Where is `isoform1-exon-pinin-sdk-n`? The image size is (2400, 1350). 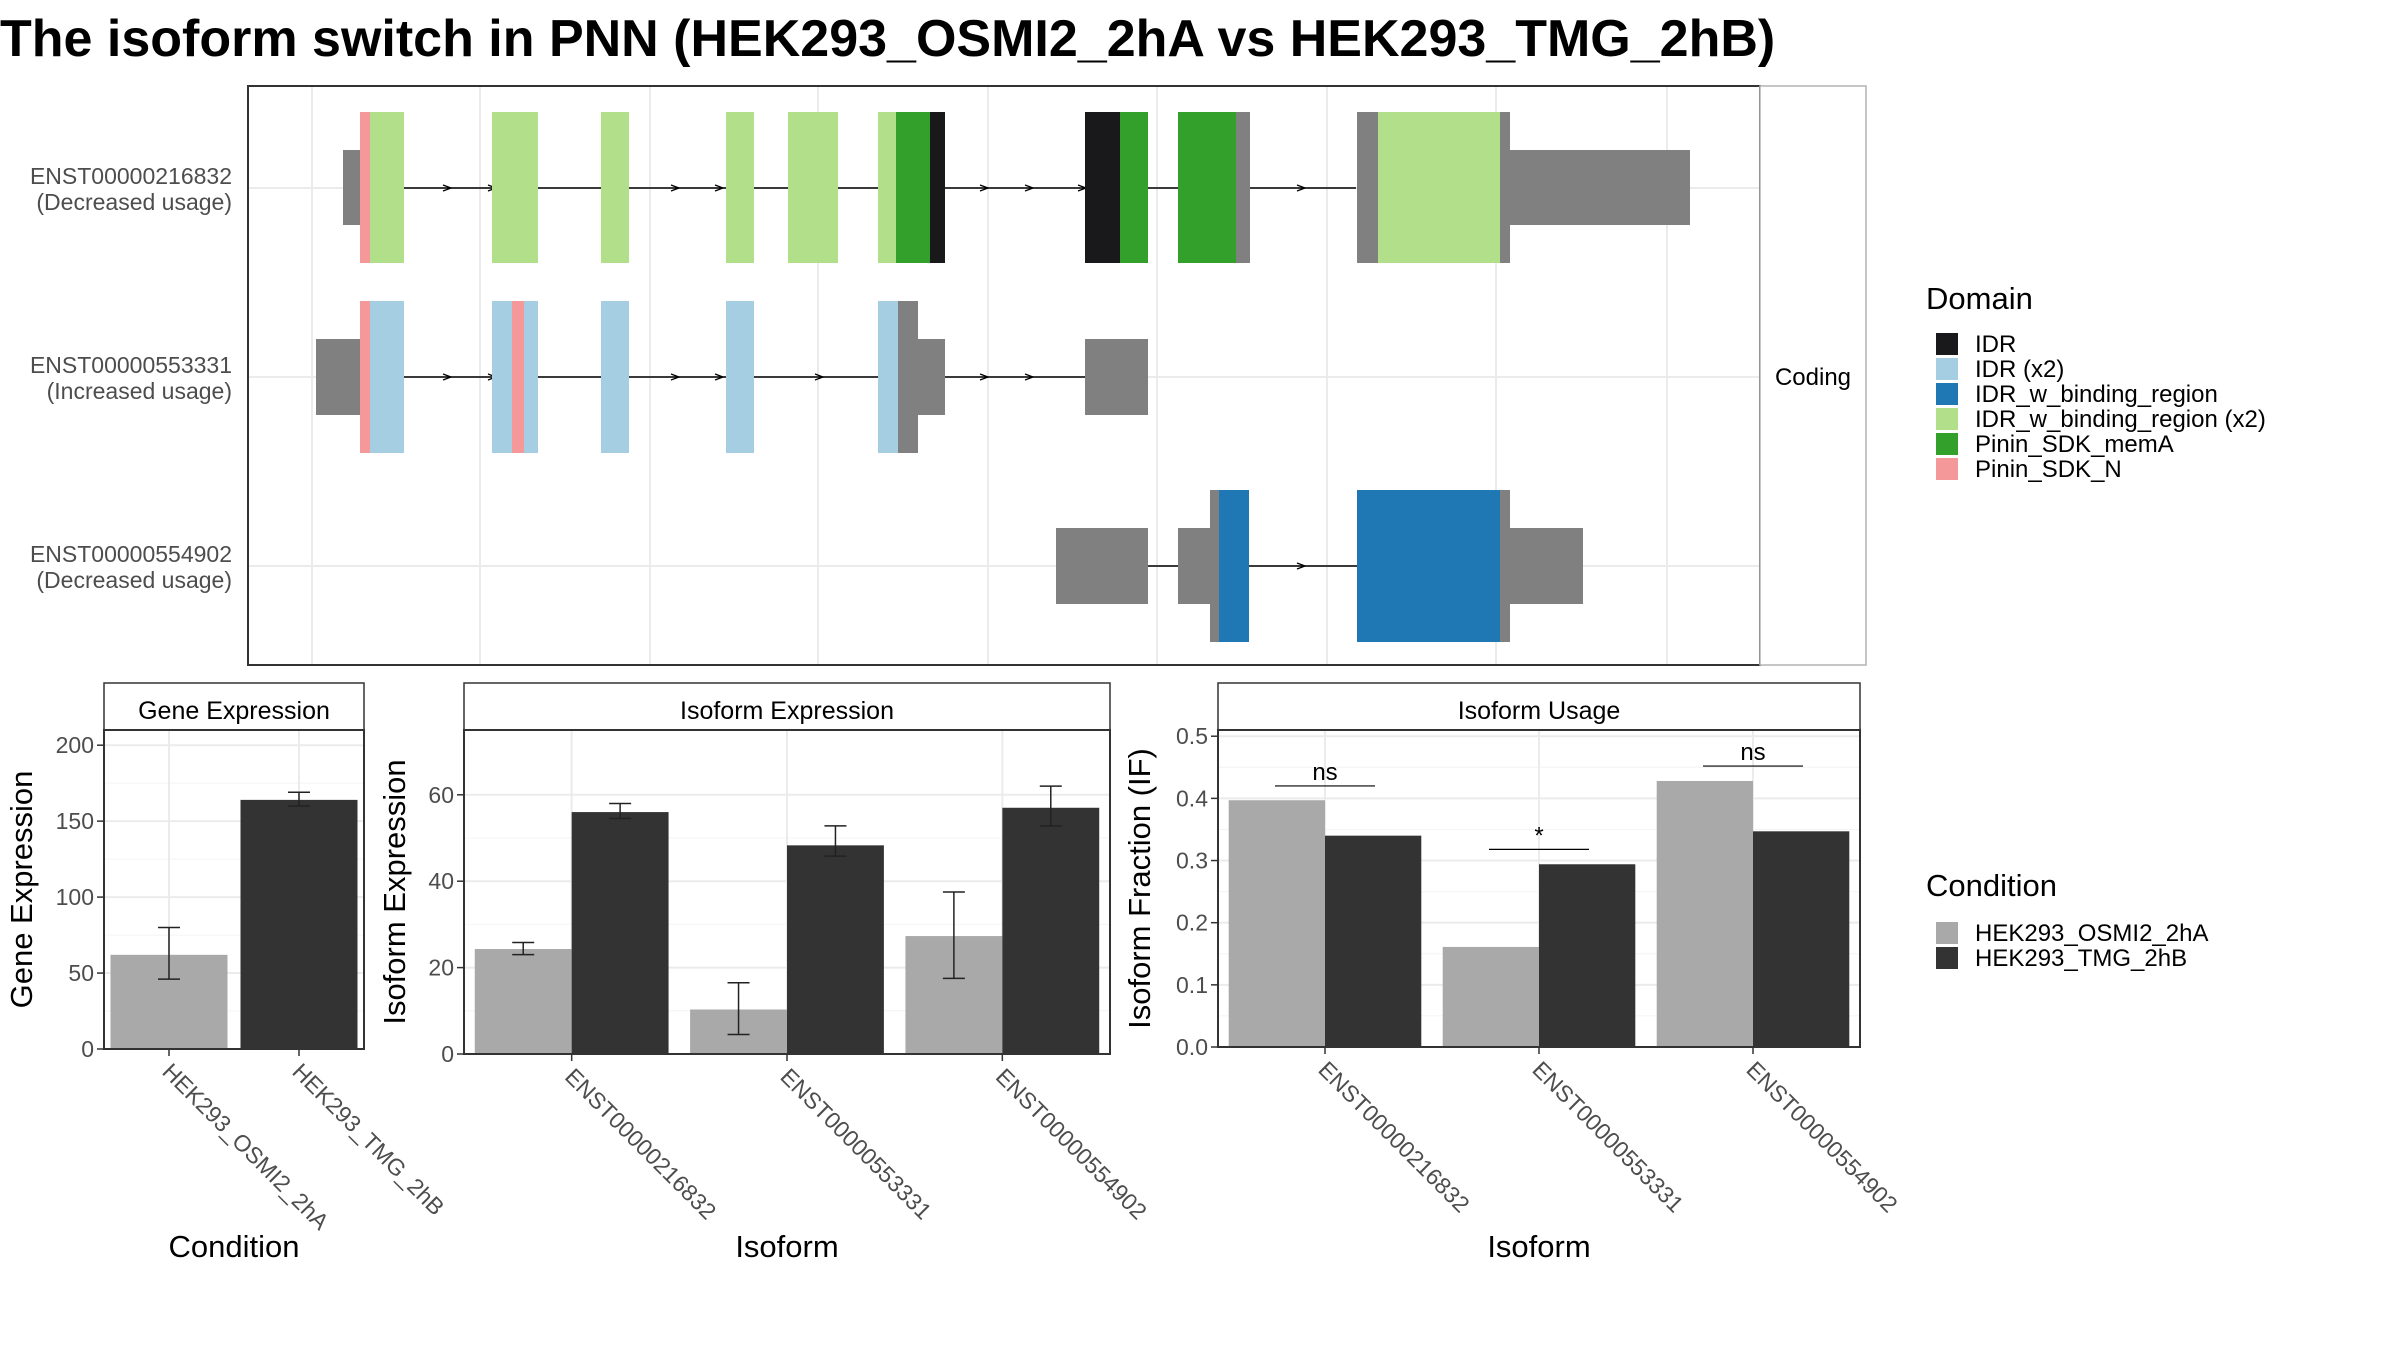
isoform1-exon-pinin-sdk-n is located at coordinates (365, 187).